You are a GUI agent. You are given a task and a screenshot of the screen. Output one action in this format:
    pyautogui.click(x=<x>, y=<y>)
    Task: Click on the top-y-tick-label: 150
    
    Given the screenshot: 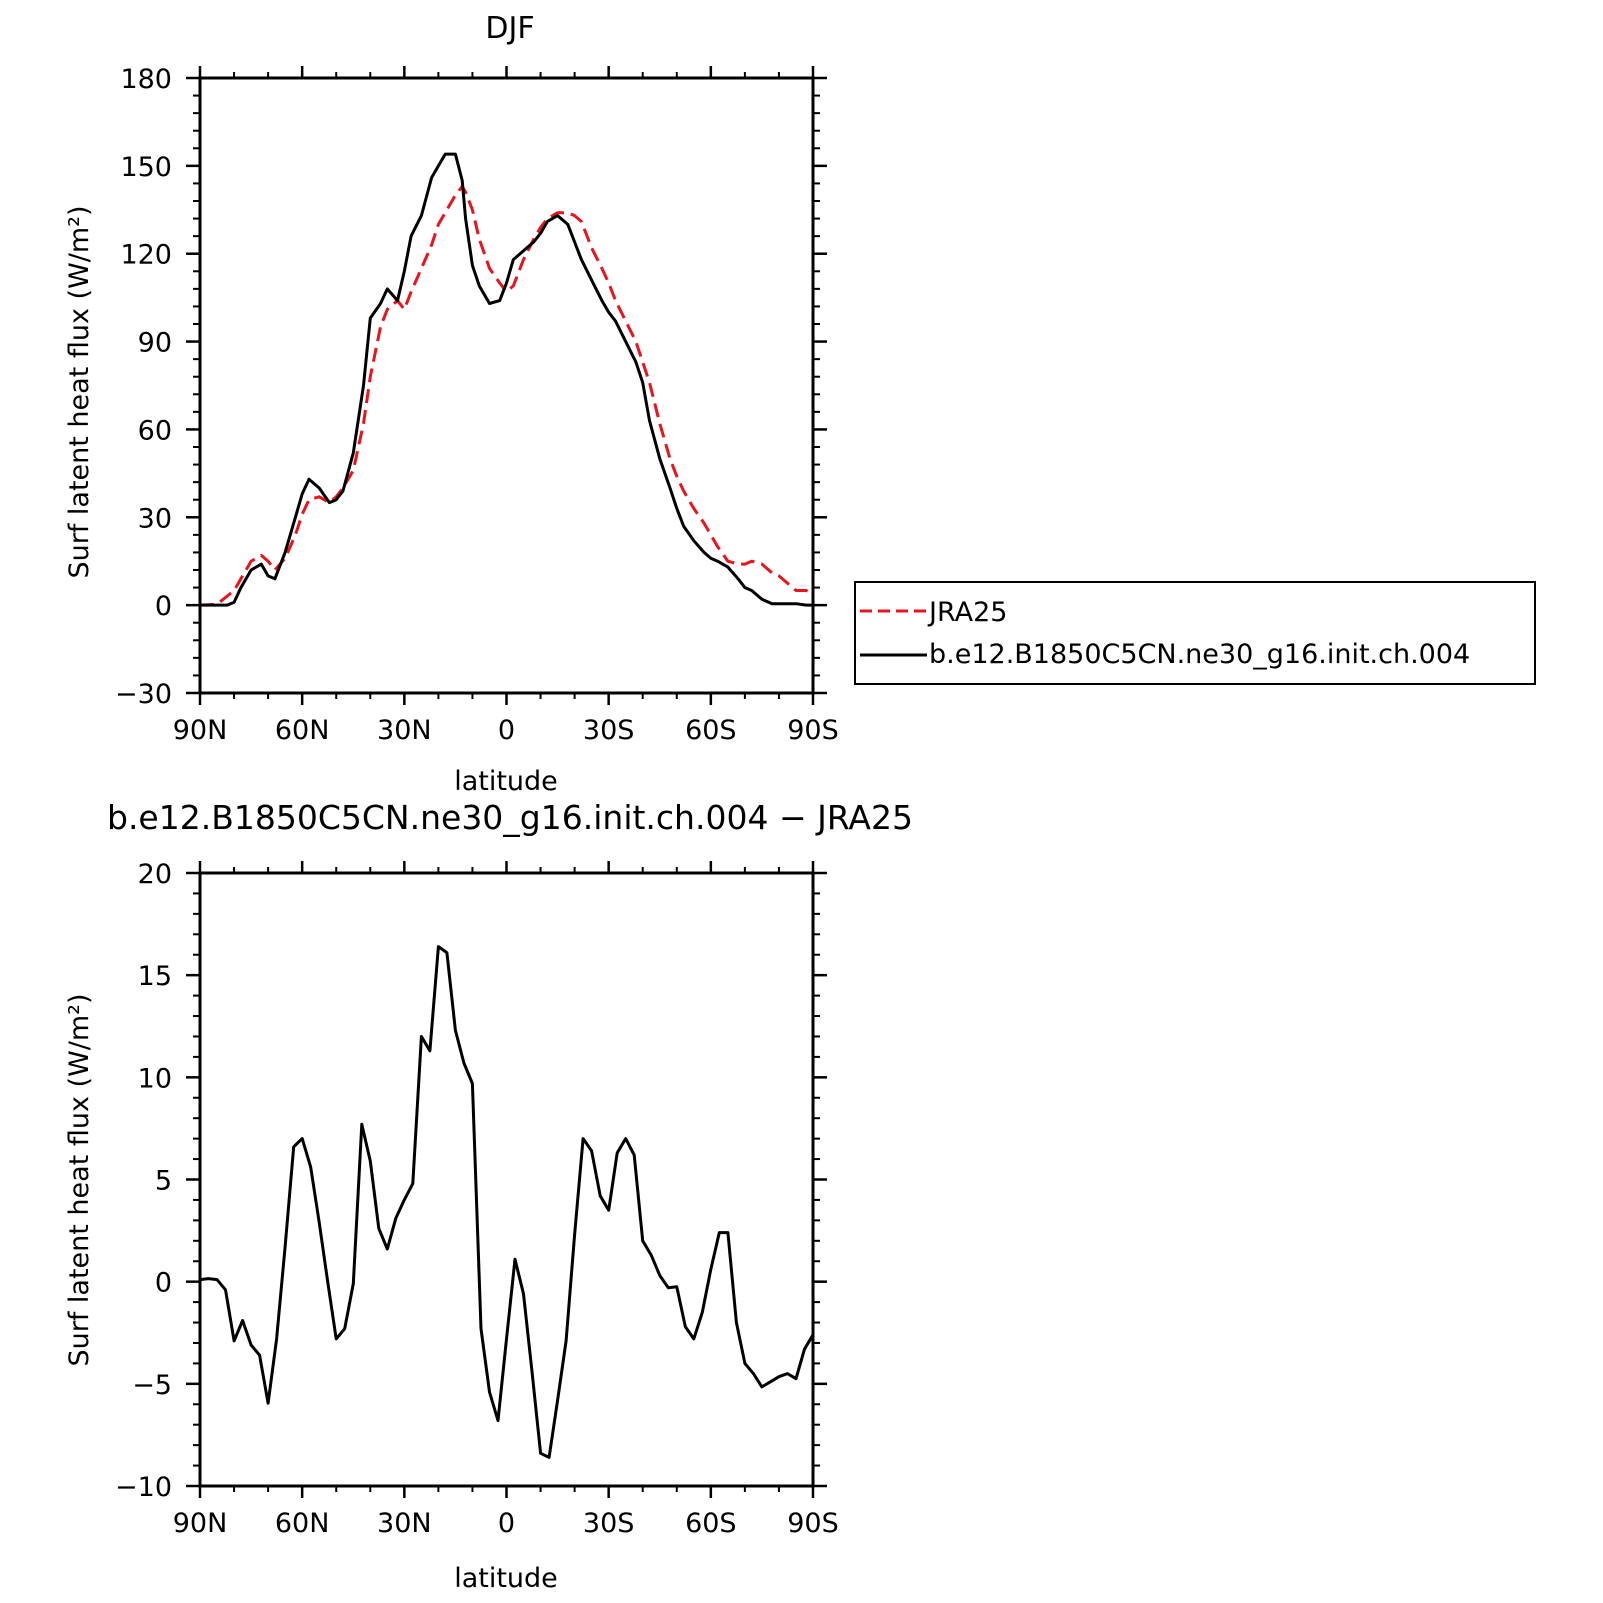 What is the action you would take?
    pyautogui.click(x=146, y=167)
    